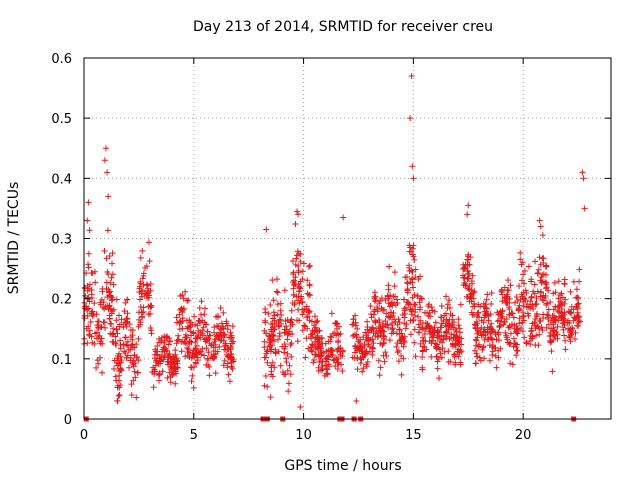 This screenshot has width=640, height=480. Describe the element at coordinates (306, 435) in the screenshot. I see `x-tick-labels: 0 5 10 15 20` at that location.